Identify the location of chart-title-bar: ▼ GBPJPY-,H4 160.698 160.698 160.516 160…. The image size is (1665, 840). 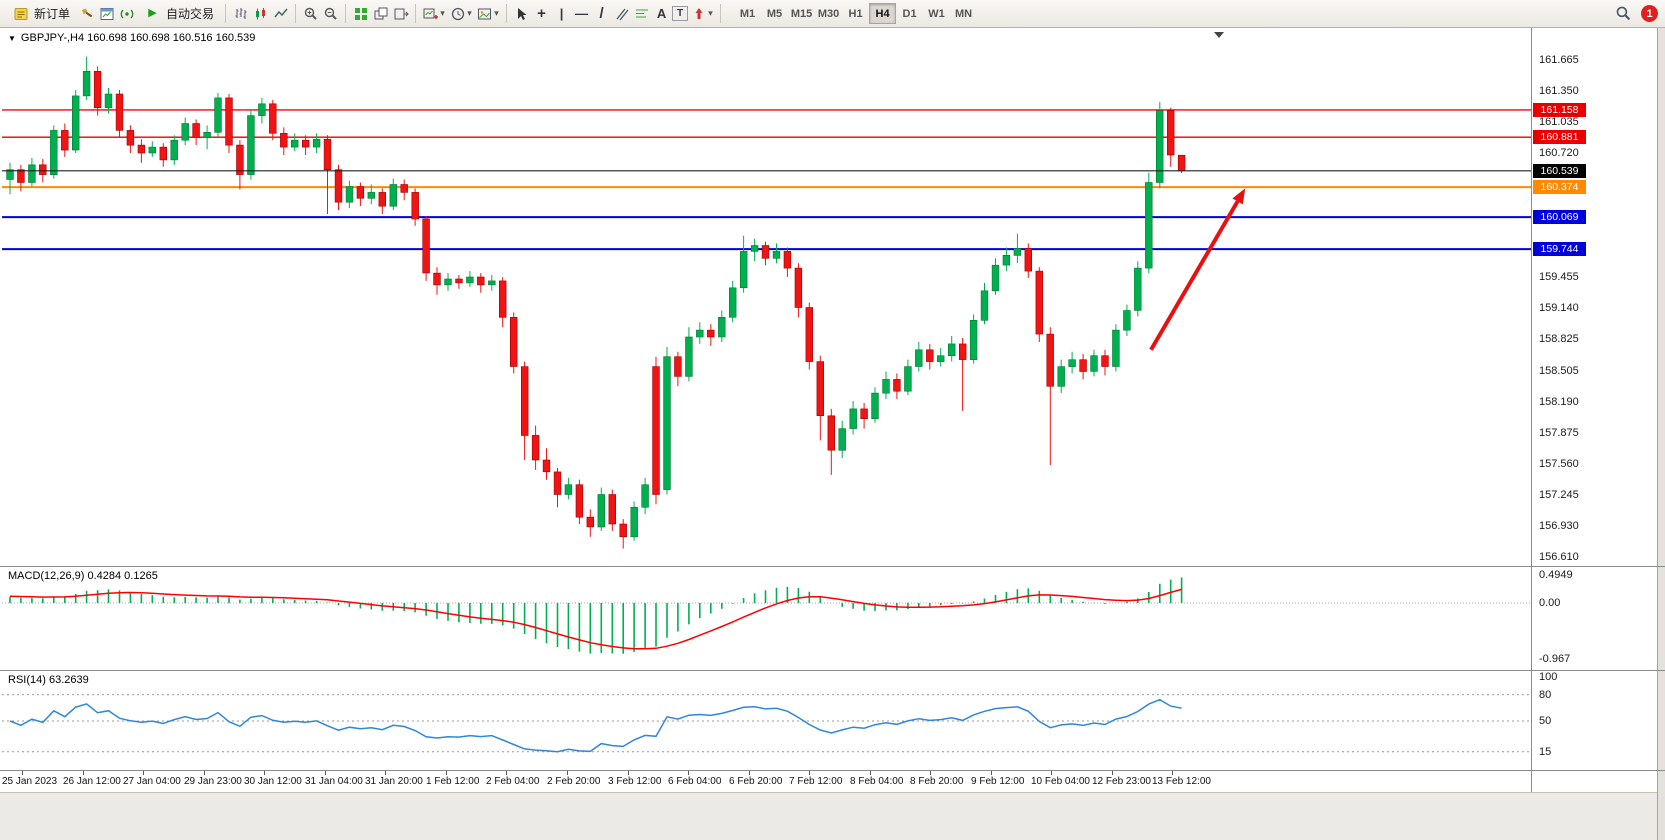
(131, 38).